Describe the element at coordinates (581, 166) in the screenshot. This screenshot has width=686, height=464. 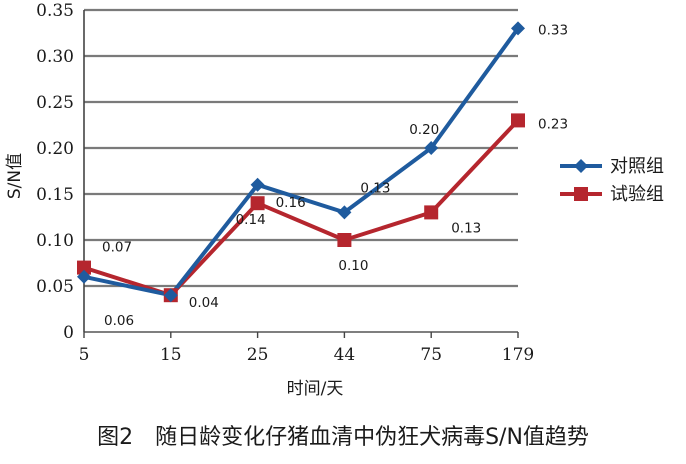
I see `legend-marker-control` at that location.